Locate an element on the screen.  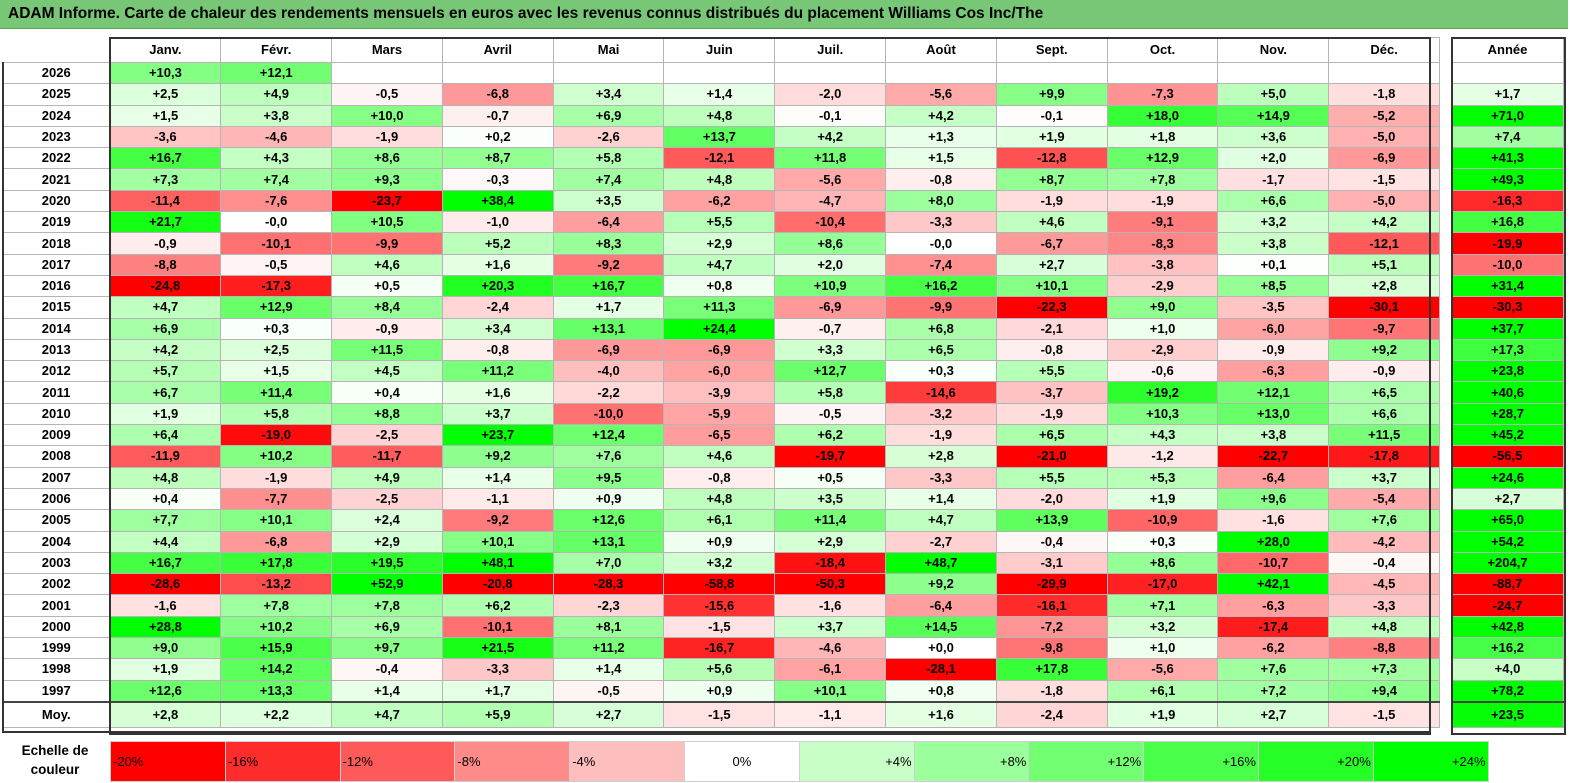
heatmap-cell: -0,9 is located at coordinates (1273, 350).